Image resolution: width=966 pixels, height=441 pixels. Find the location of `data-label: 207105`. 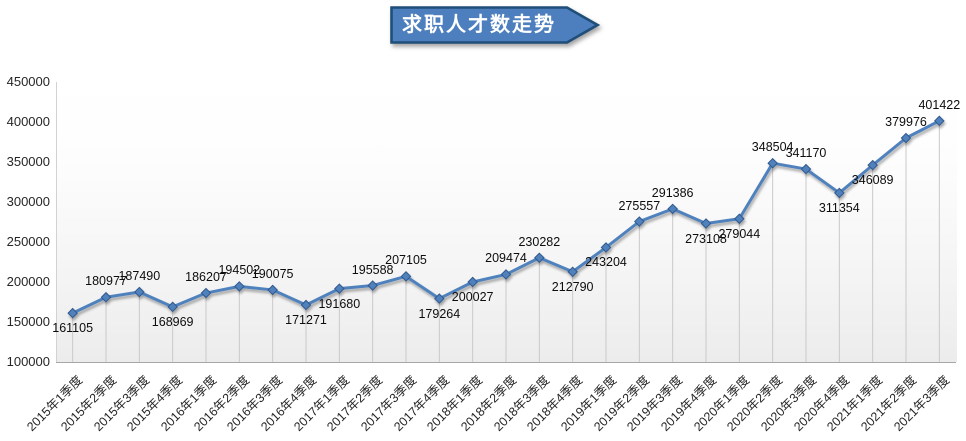

data-label: 207105 is located at coordinates (406, 260).